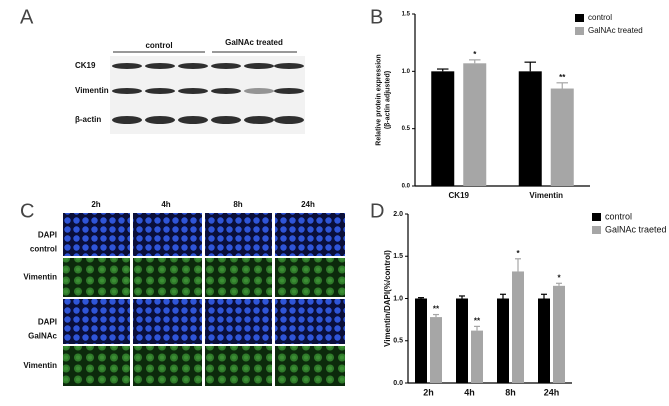 Image resolution: width=669 pixels, height=406 pixels. Describe the element at coordinates (43, 249) in the screenshot. I see `row-label: control` at that location.